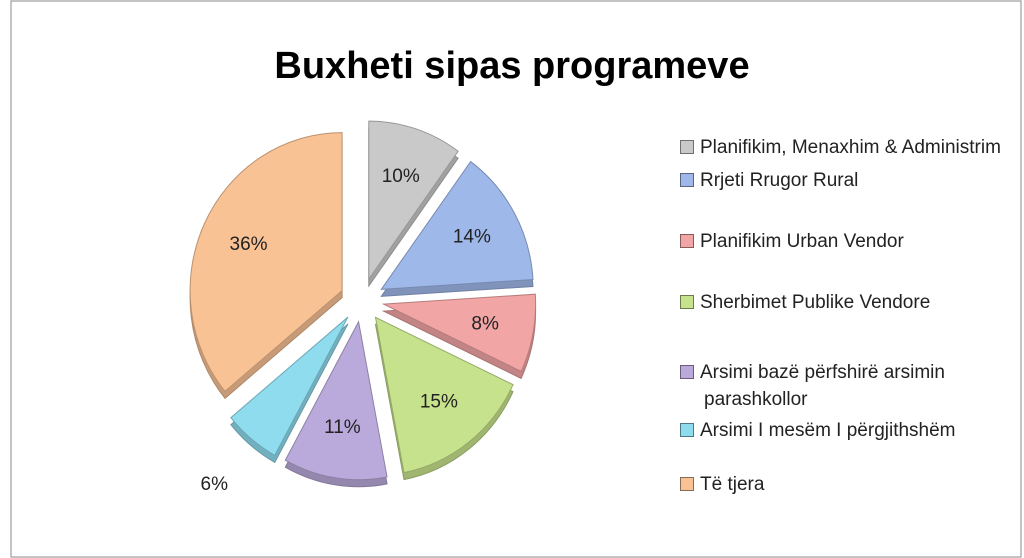 The image size is (1024, 558). I want to click on legend-label: Planifikim, Menaxhim & Administrim, so click(850, 147).